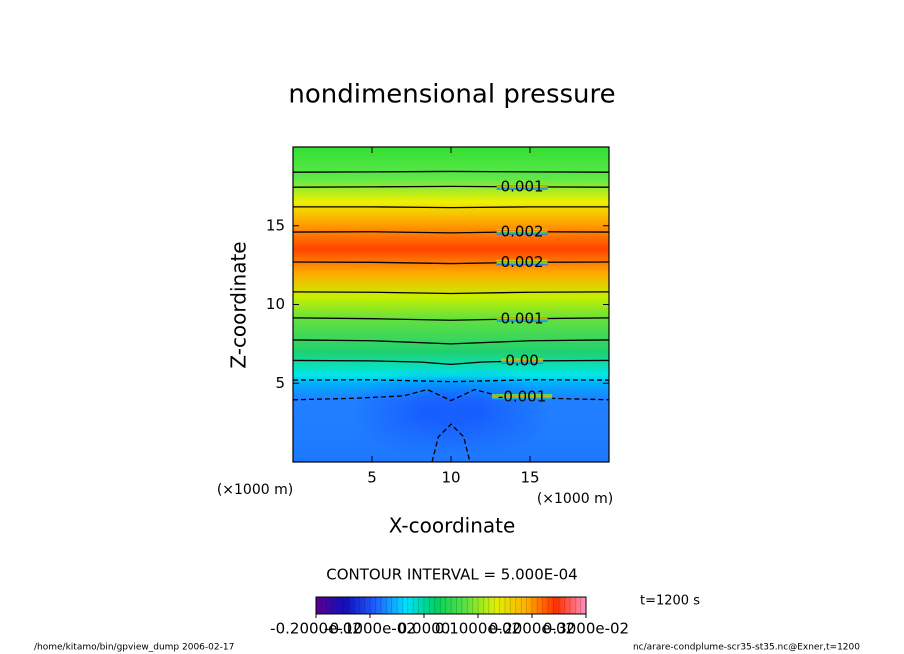 The height and width of the screenshot is (654, 904). Describe the element at coordinates (134, 648) in the screenshot. I see `footer-left: /home/kitamo/bin/gpview_dump 2006-02-17` at that location.